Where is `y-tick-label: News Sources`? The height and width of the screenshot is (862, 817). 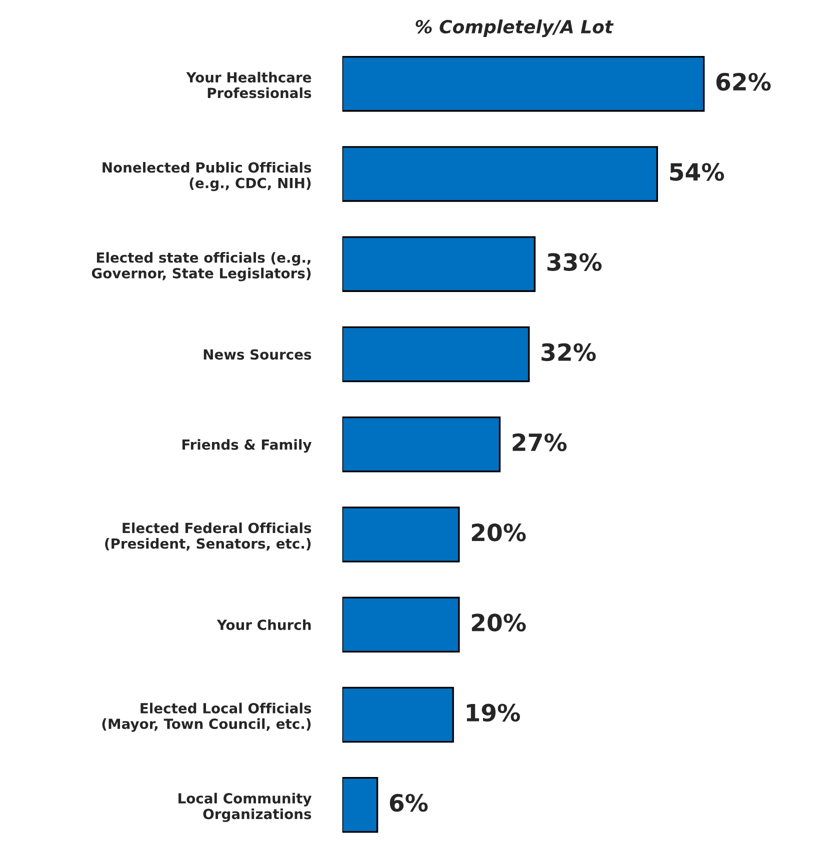
y-tick-label: News Sources is located at coordinates (258, 354).